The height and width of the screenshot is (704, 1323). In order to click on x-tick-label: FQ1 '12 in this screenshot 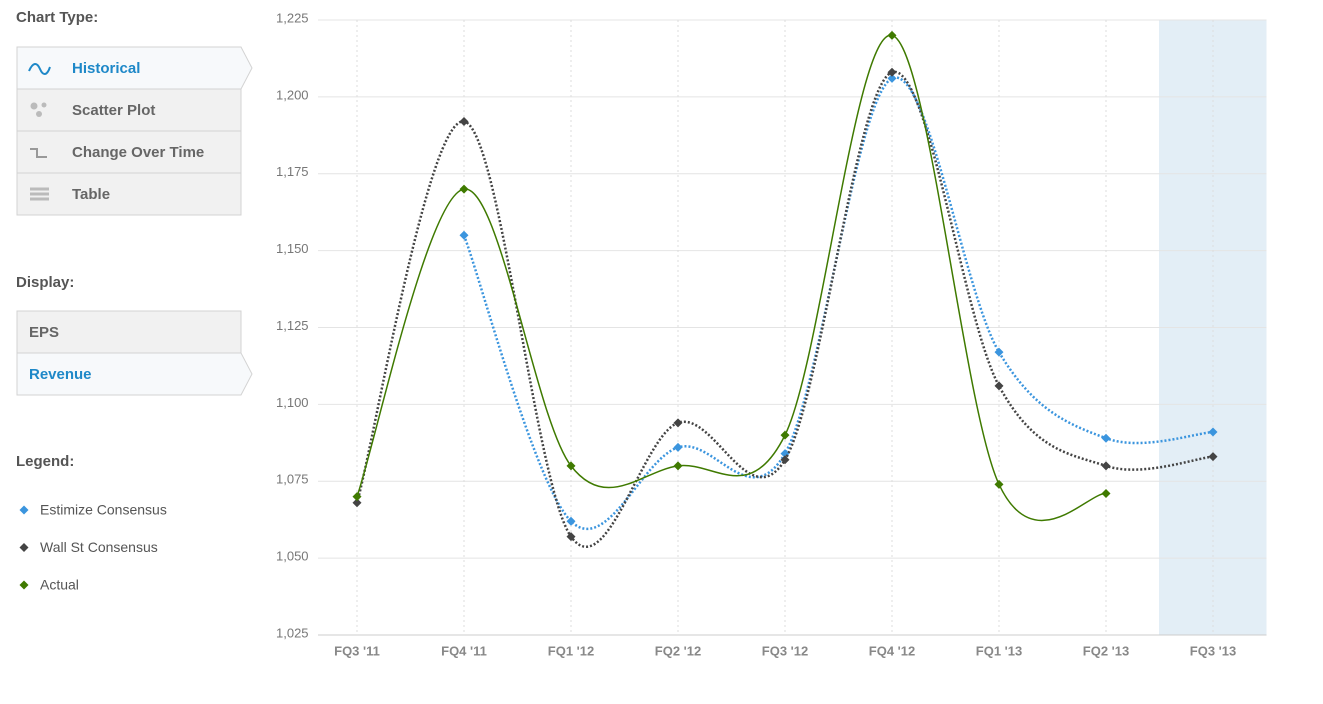, I will do `click(571, 650)`.